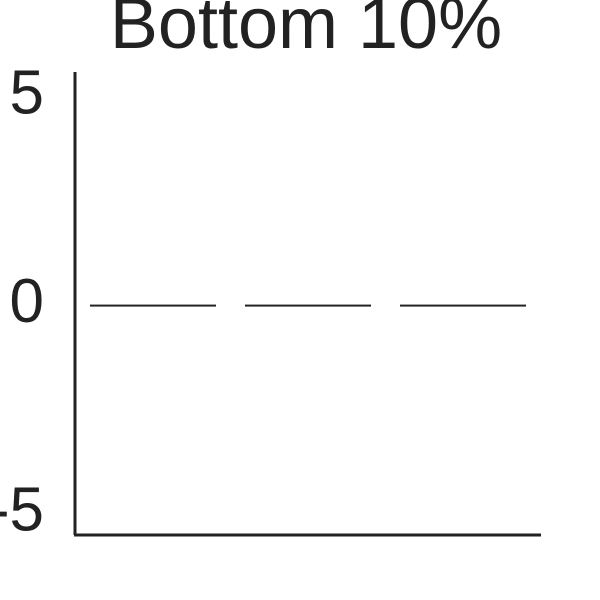 The width and height of the screenshot is (600, 600). I want to click on chart-title: Bottom 10%, so click(306, 32).